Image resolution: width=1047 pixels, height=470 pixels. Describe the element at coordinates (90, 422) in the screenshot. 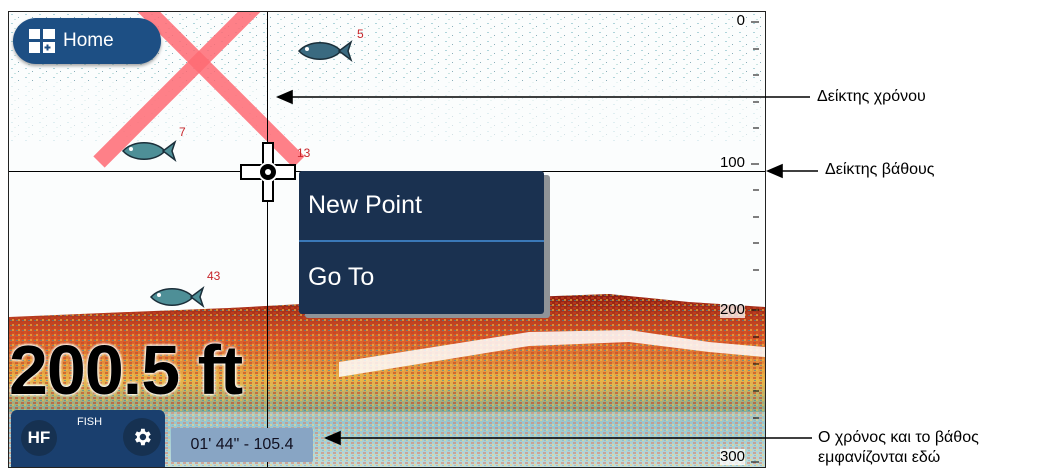

I see `mode-label: FISH` at that location.